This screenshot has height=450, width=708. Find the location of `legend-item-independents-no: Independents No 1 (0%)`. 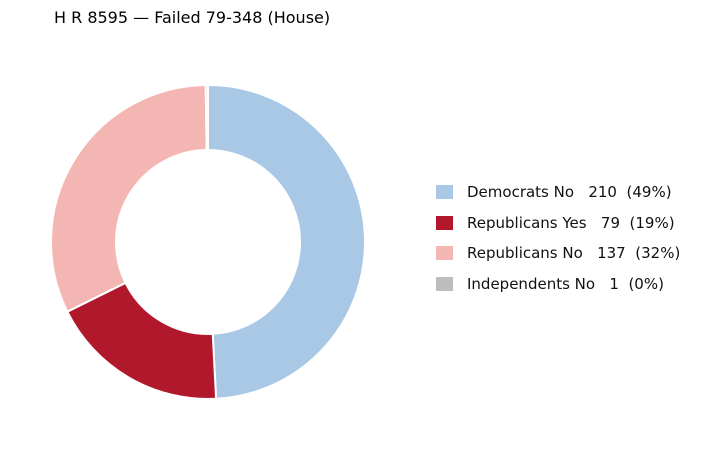

legend-item-independents-no: Independents No 1 (0%) is located at coordinates (558, 284).